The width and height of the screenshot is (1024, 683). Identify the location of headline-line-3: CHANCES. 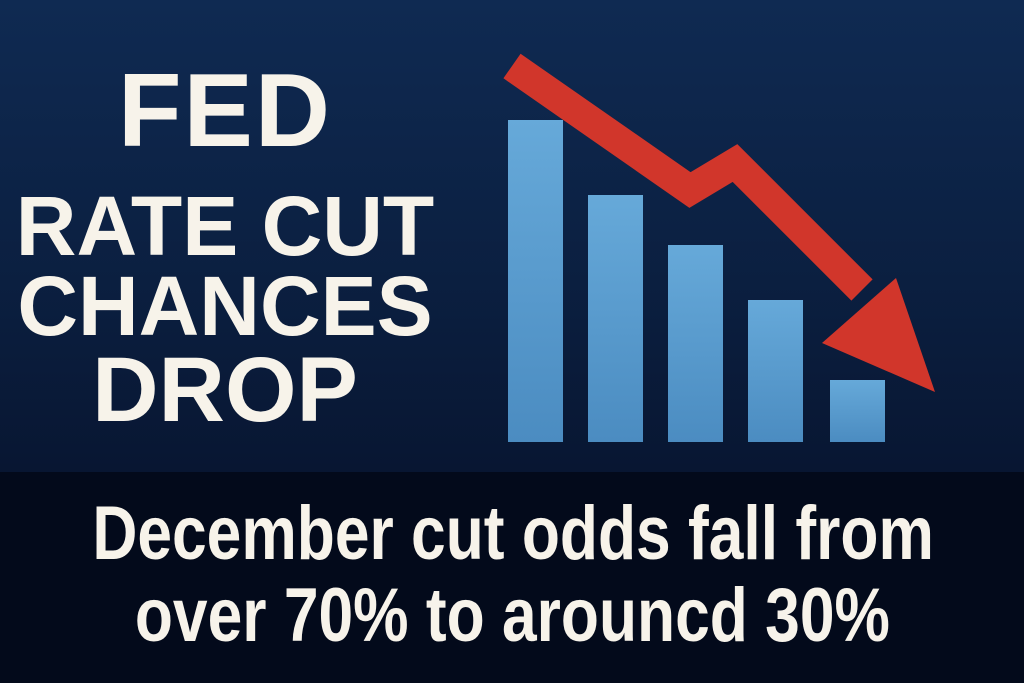
(225, 306).